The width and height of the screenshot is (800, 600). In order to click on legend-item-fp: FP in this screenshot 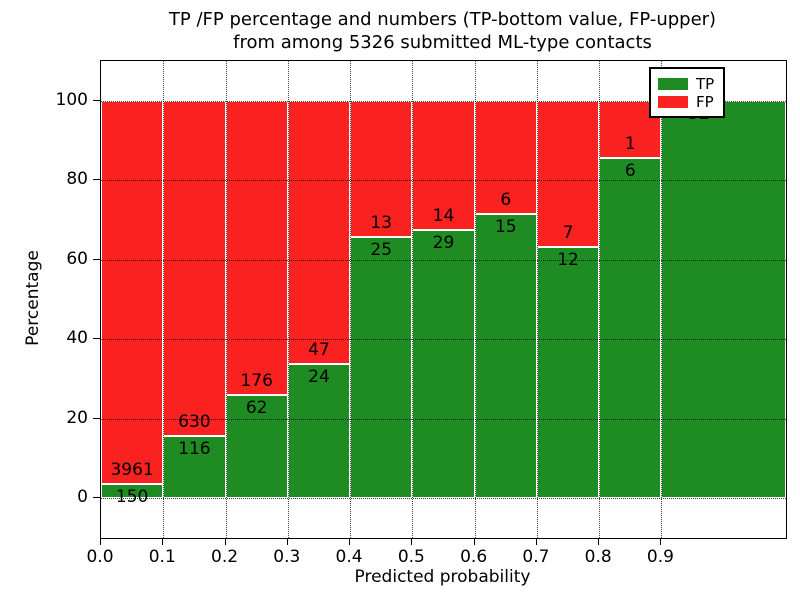, I will do `click(687, 102)`.